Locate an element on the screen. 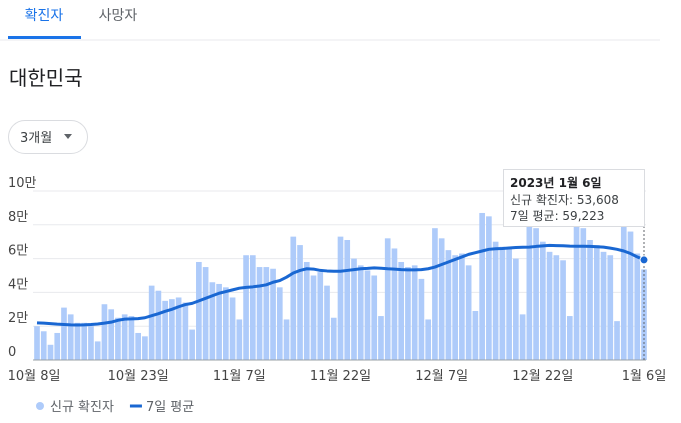  hover-point is located at coordinates (644, 260).